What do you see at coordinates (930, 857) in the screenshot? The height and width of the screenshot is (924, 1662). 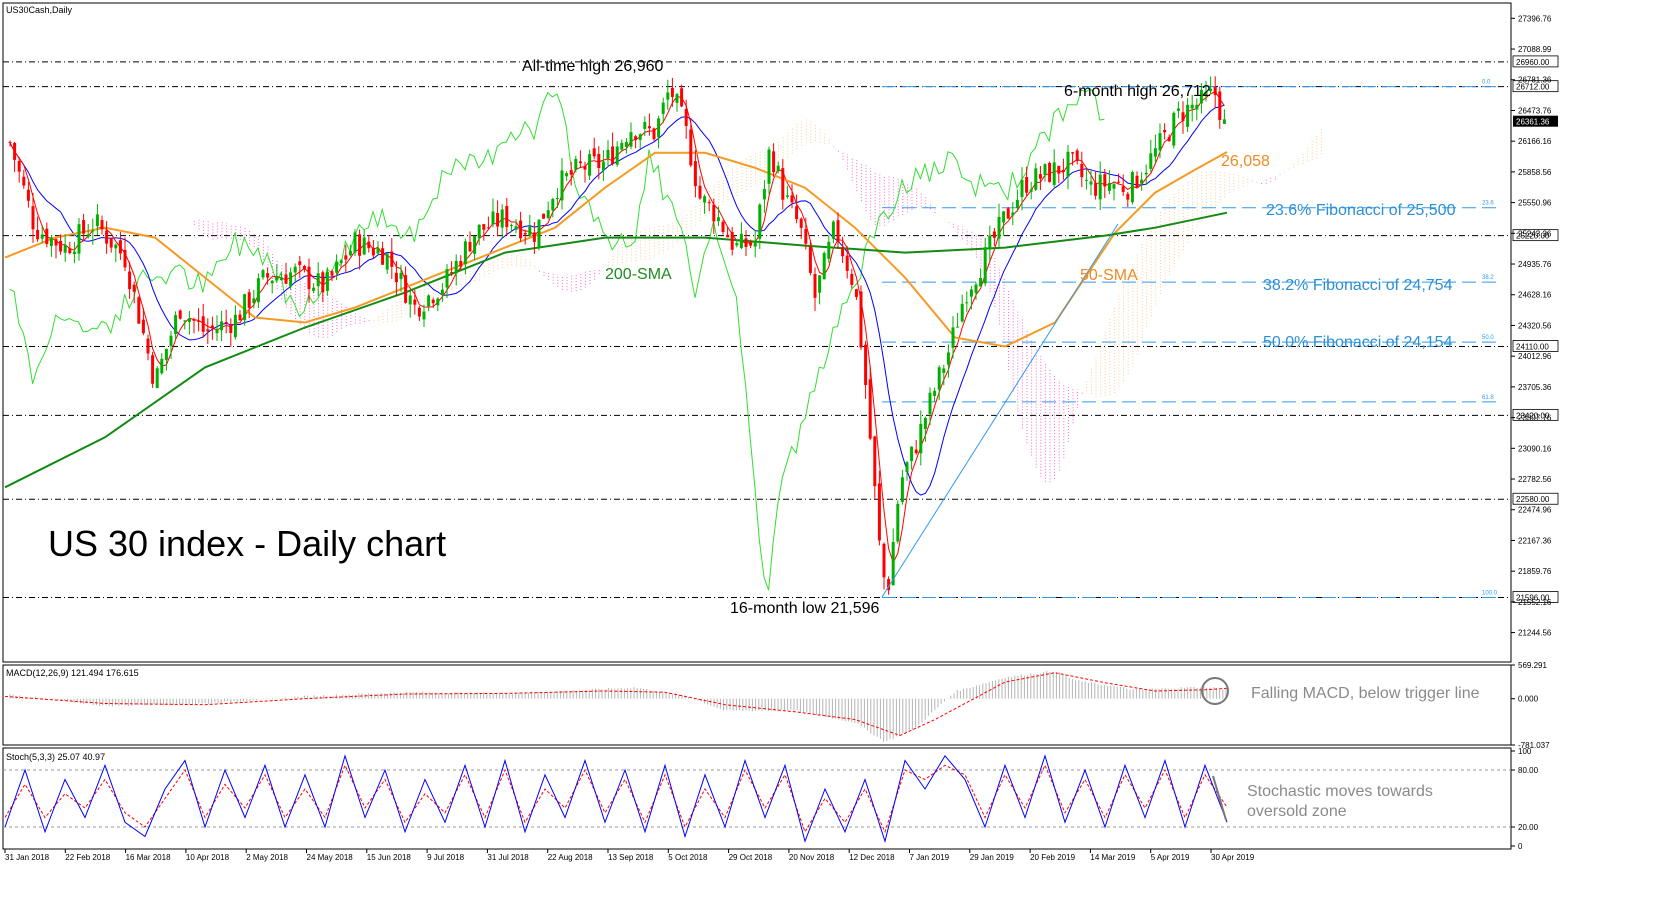 I see `time-tick-label: 7 Jan 2019` at bounding box center [930, 857].